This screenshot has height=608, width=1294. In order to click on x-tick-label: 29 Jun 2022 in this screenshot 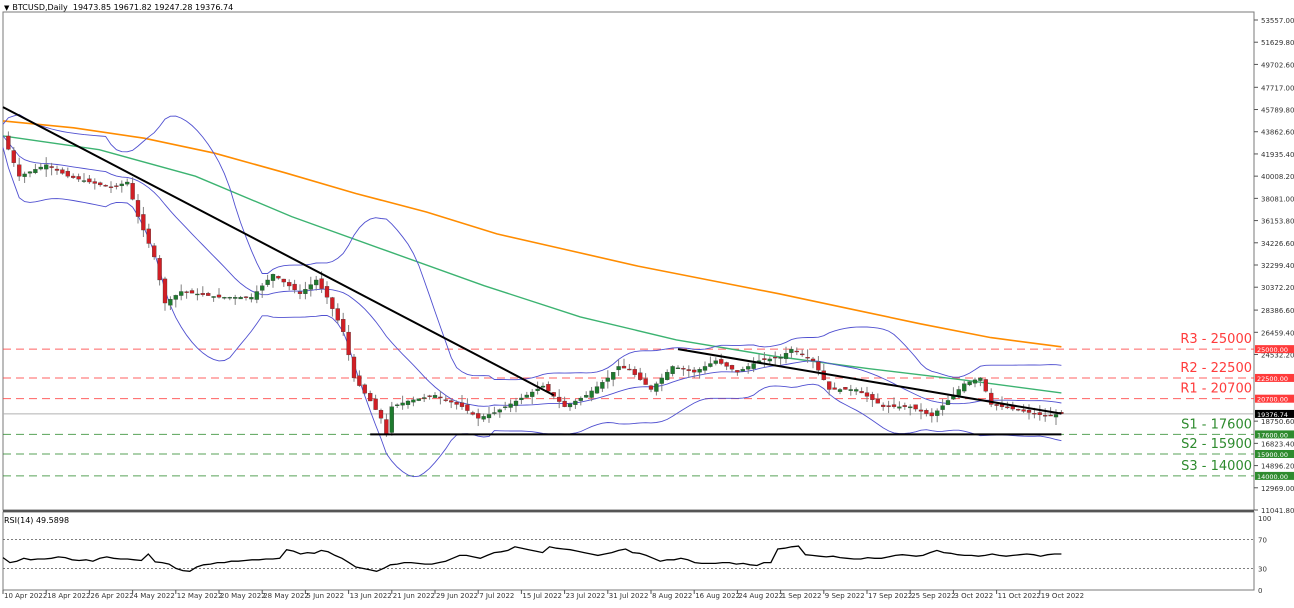, I will do `click(457, 596)`.